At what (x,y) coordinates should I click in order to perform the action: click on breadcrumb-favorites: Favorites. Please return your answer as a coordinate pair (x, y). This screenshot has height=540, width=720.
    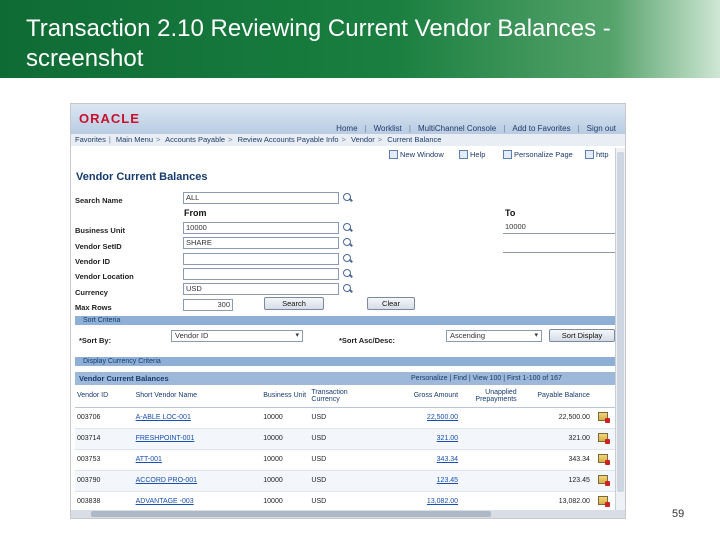
    Looking at the image, I should click on (90, 139).